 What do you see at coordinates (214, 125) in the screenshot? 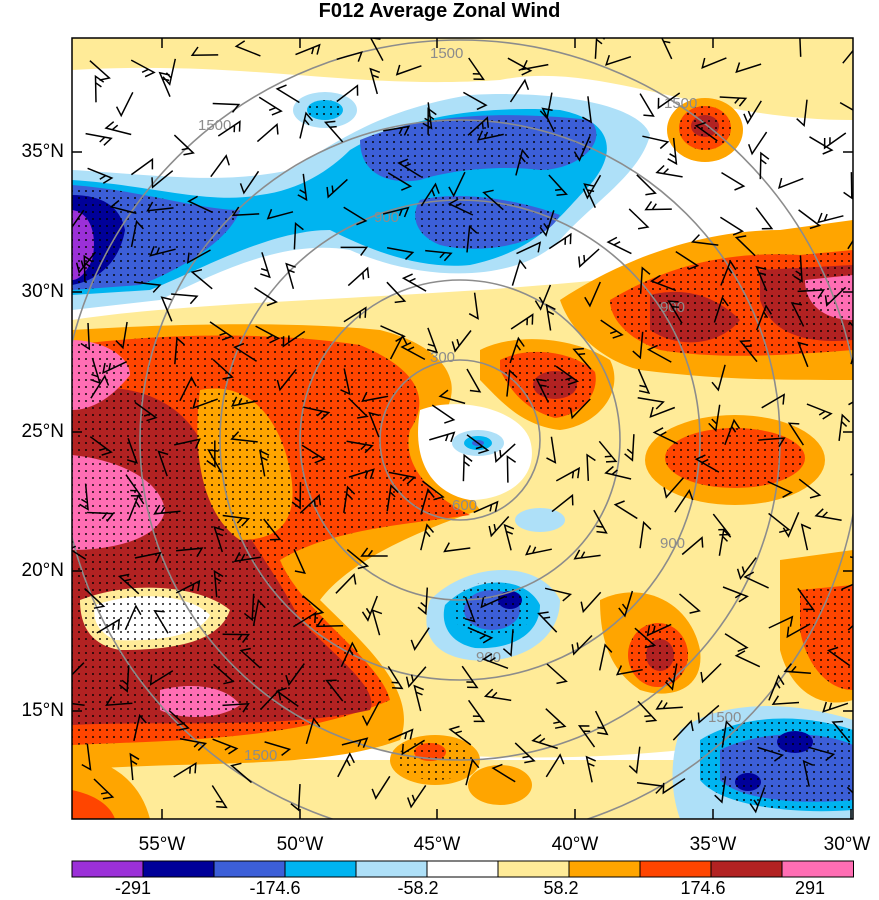
I see `ring-label-1500-nw: 1500` at bounding box center [214, 125].